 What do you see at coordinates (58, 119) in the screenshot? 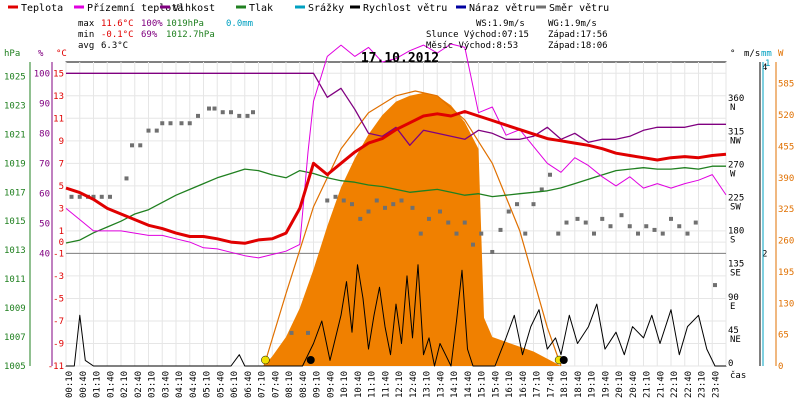
I see `temperature-tick-label: 11` at bounding box center [58, 119].